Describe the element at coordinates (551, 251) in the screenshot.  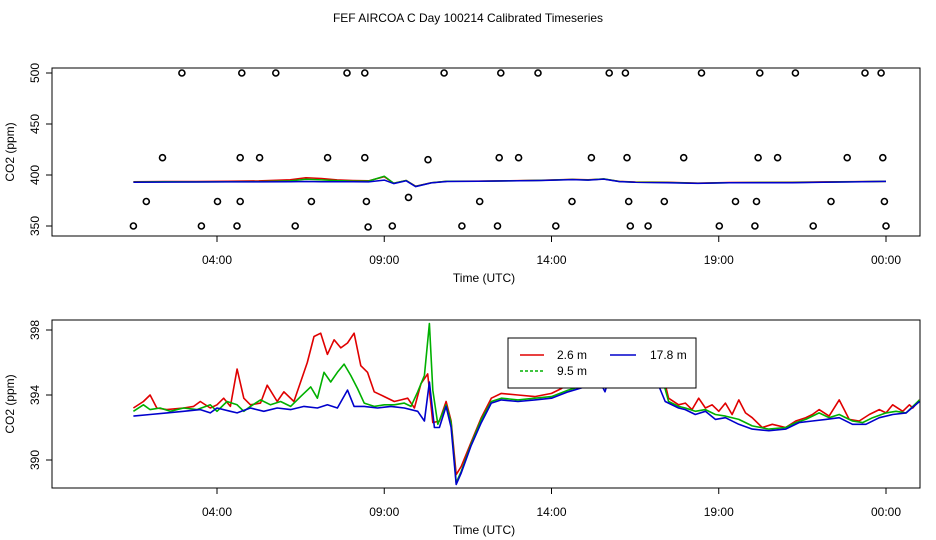
I see `top-x-axis: 04:00 09:00 14:00 19:00 00:00` at that location.